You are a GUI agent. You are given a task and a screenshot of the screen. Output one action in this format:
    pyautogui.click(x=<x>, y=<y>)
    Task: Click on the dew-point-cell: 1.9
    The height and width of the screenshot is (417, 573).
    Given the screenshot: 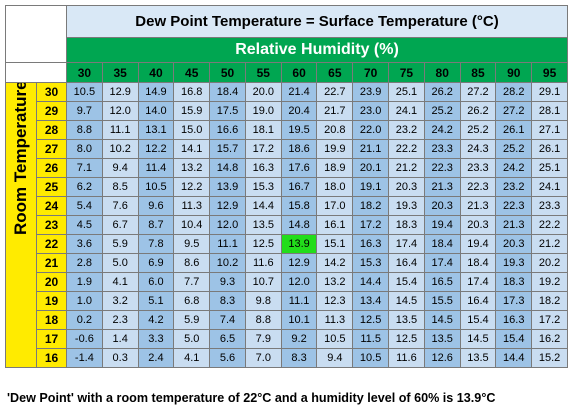 What is the action you would take?
    pyautogui.click(x=84, y=282)
    